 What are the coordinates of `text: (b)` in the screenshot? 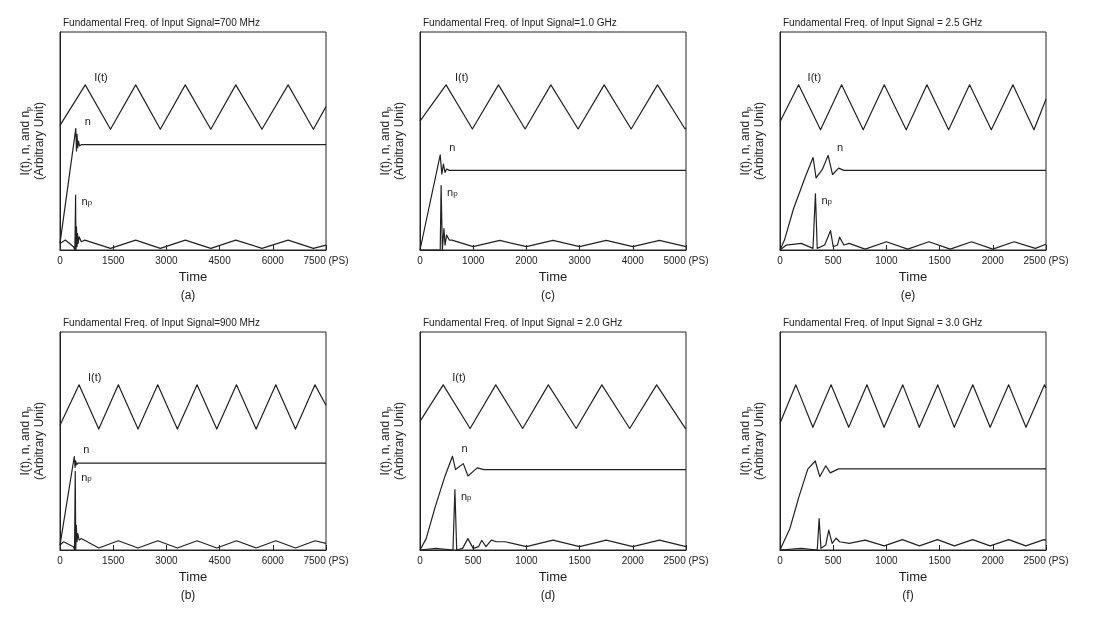 It's located at (188, 595).